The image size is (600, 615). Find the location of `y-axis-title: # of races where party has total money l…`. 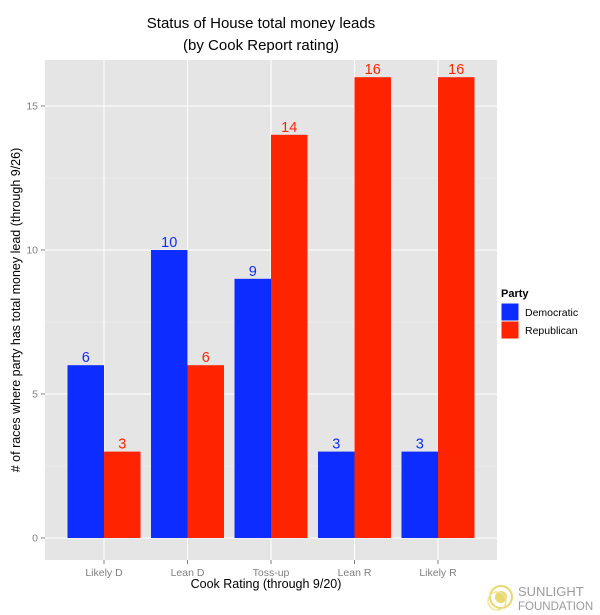

y-axis-title: # of races where party has total money l… is located at coordinates (16, 310).